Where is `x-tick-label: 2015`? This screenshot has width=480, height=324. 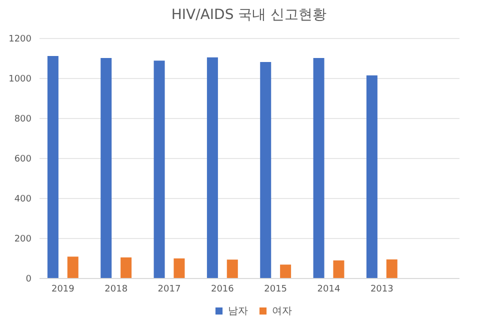
x-tick-label: 2015 is located at coordinates (276, 289).